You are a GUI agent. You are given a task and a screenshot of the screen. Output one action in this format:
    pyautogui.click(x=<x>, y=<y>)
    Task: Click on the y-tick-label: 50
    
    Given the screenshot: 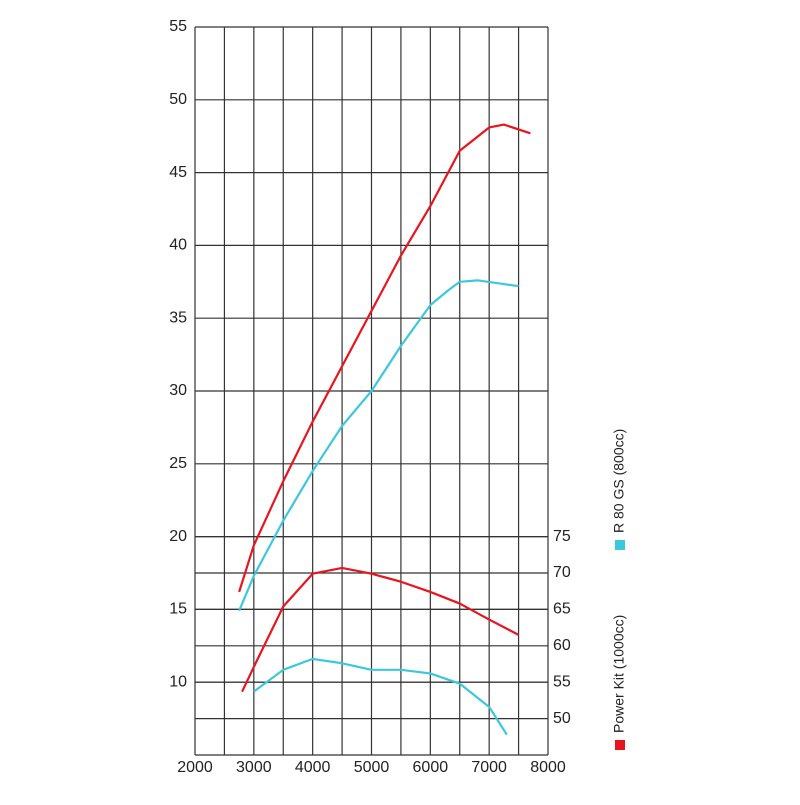 What is the action you would take?
    pyautogui.click(x=178, y=99)
    